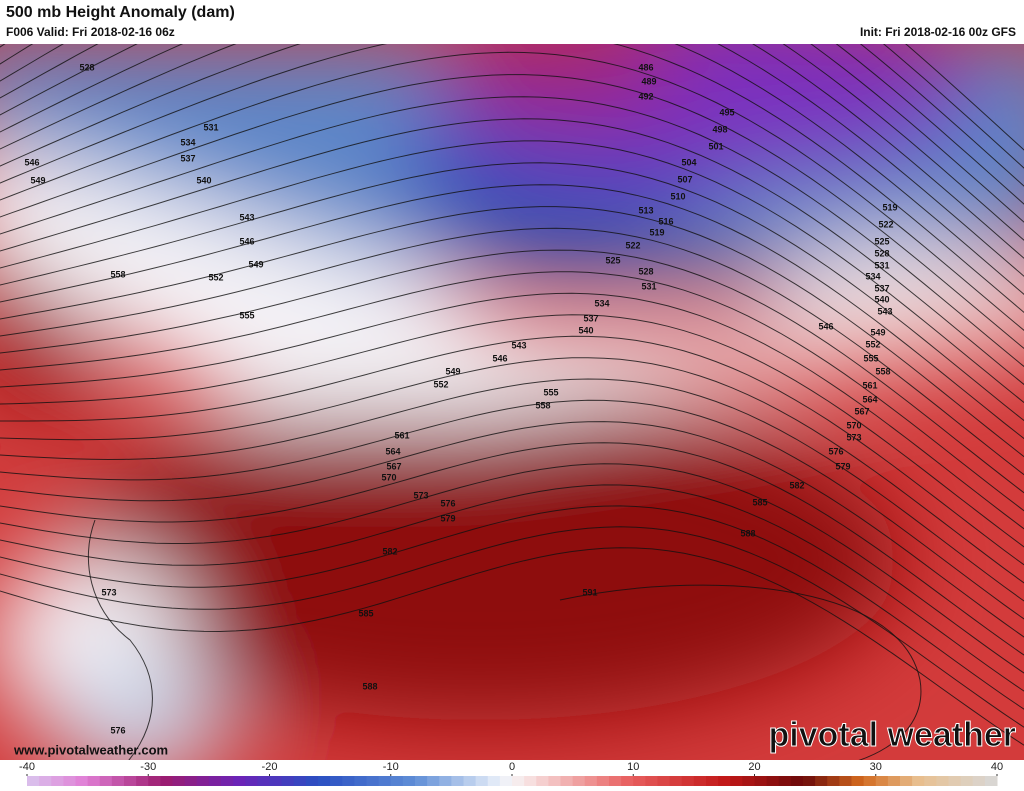  I want to click on contour-label: 510, so click(677, 196).